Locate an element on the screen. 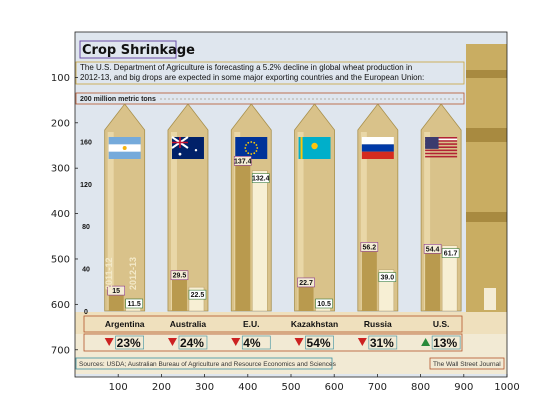  chart-title: Crop Shrinkage is located at coordinates (138, 50).